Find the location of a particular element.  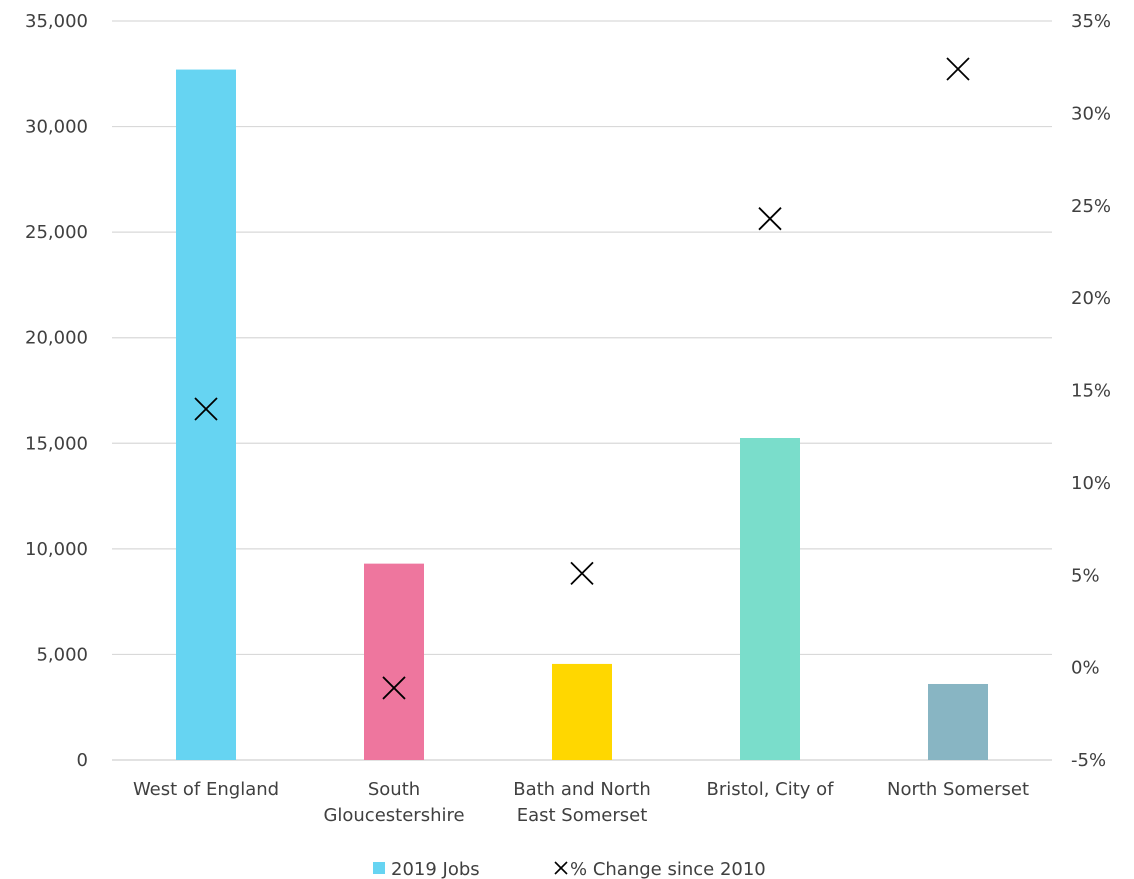

left-tick-label: 0 is located at coordinates (82, 760).